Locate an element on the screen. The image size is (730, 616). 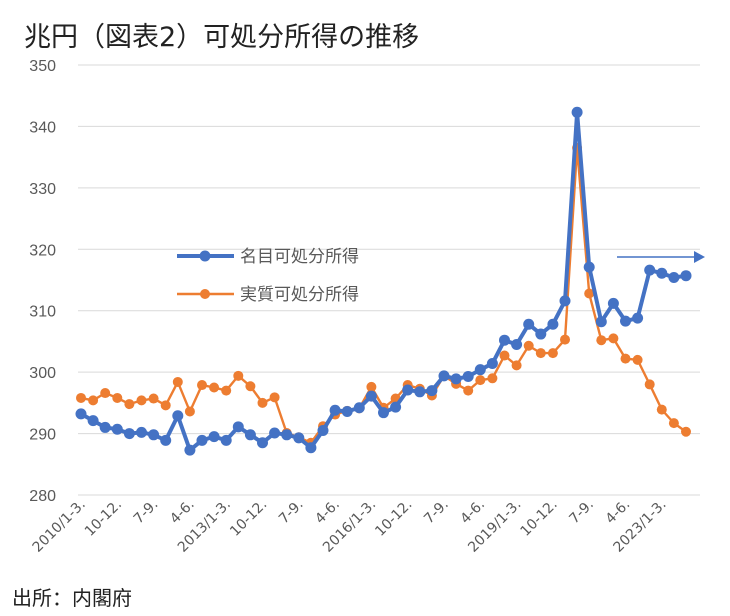
y-tick-label: 280 is located at coordinates (42, 496).